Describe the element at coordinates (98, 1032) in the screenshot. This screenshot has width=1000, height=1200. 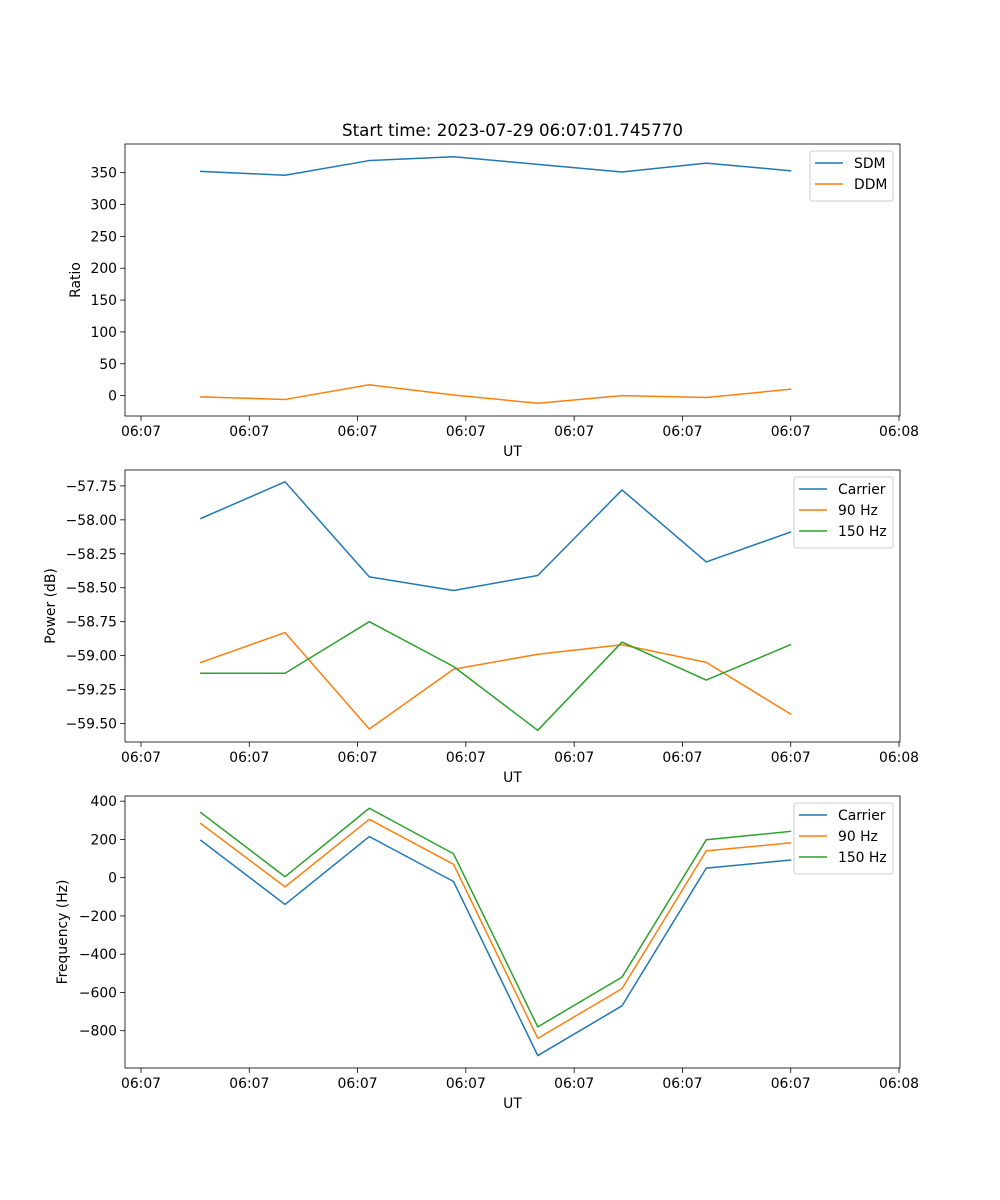
I see `y-tick-label: −800` at that location.